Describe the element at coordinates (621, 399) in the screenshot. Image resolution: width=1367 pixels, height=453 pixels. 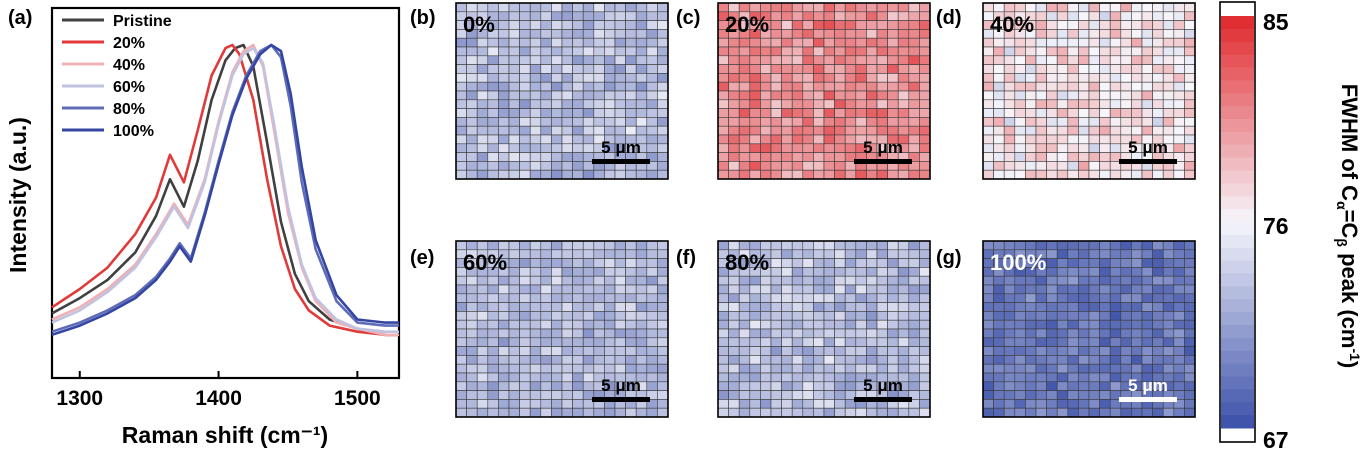
I see `scale-bar` at that location.